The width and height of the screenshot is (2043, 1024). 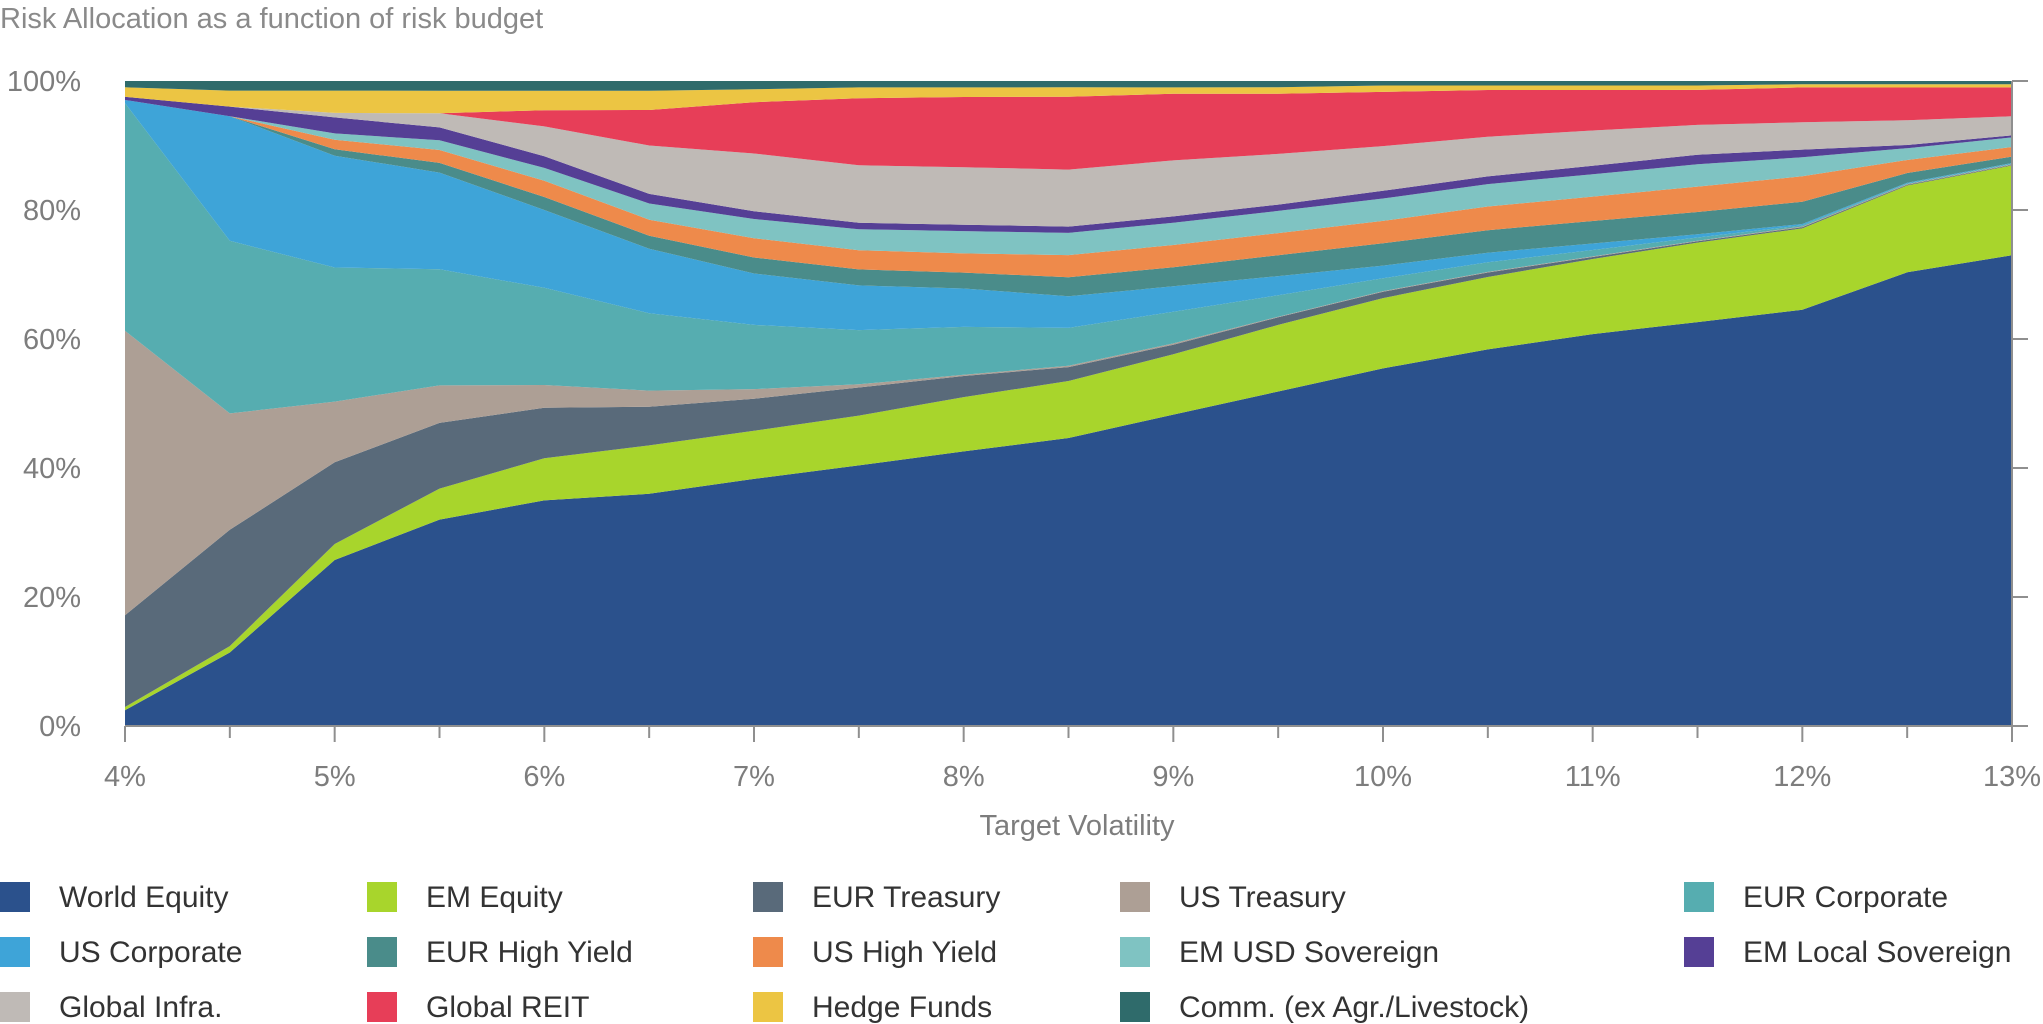 What do you see at coordinates (1354, 1007) in the screenshot?
I see `legend-label: Comm. (ex Agr./Livestock)` at bounding box center [1354, 1007].